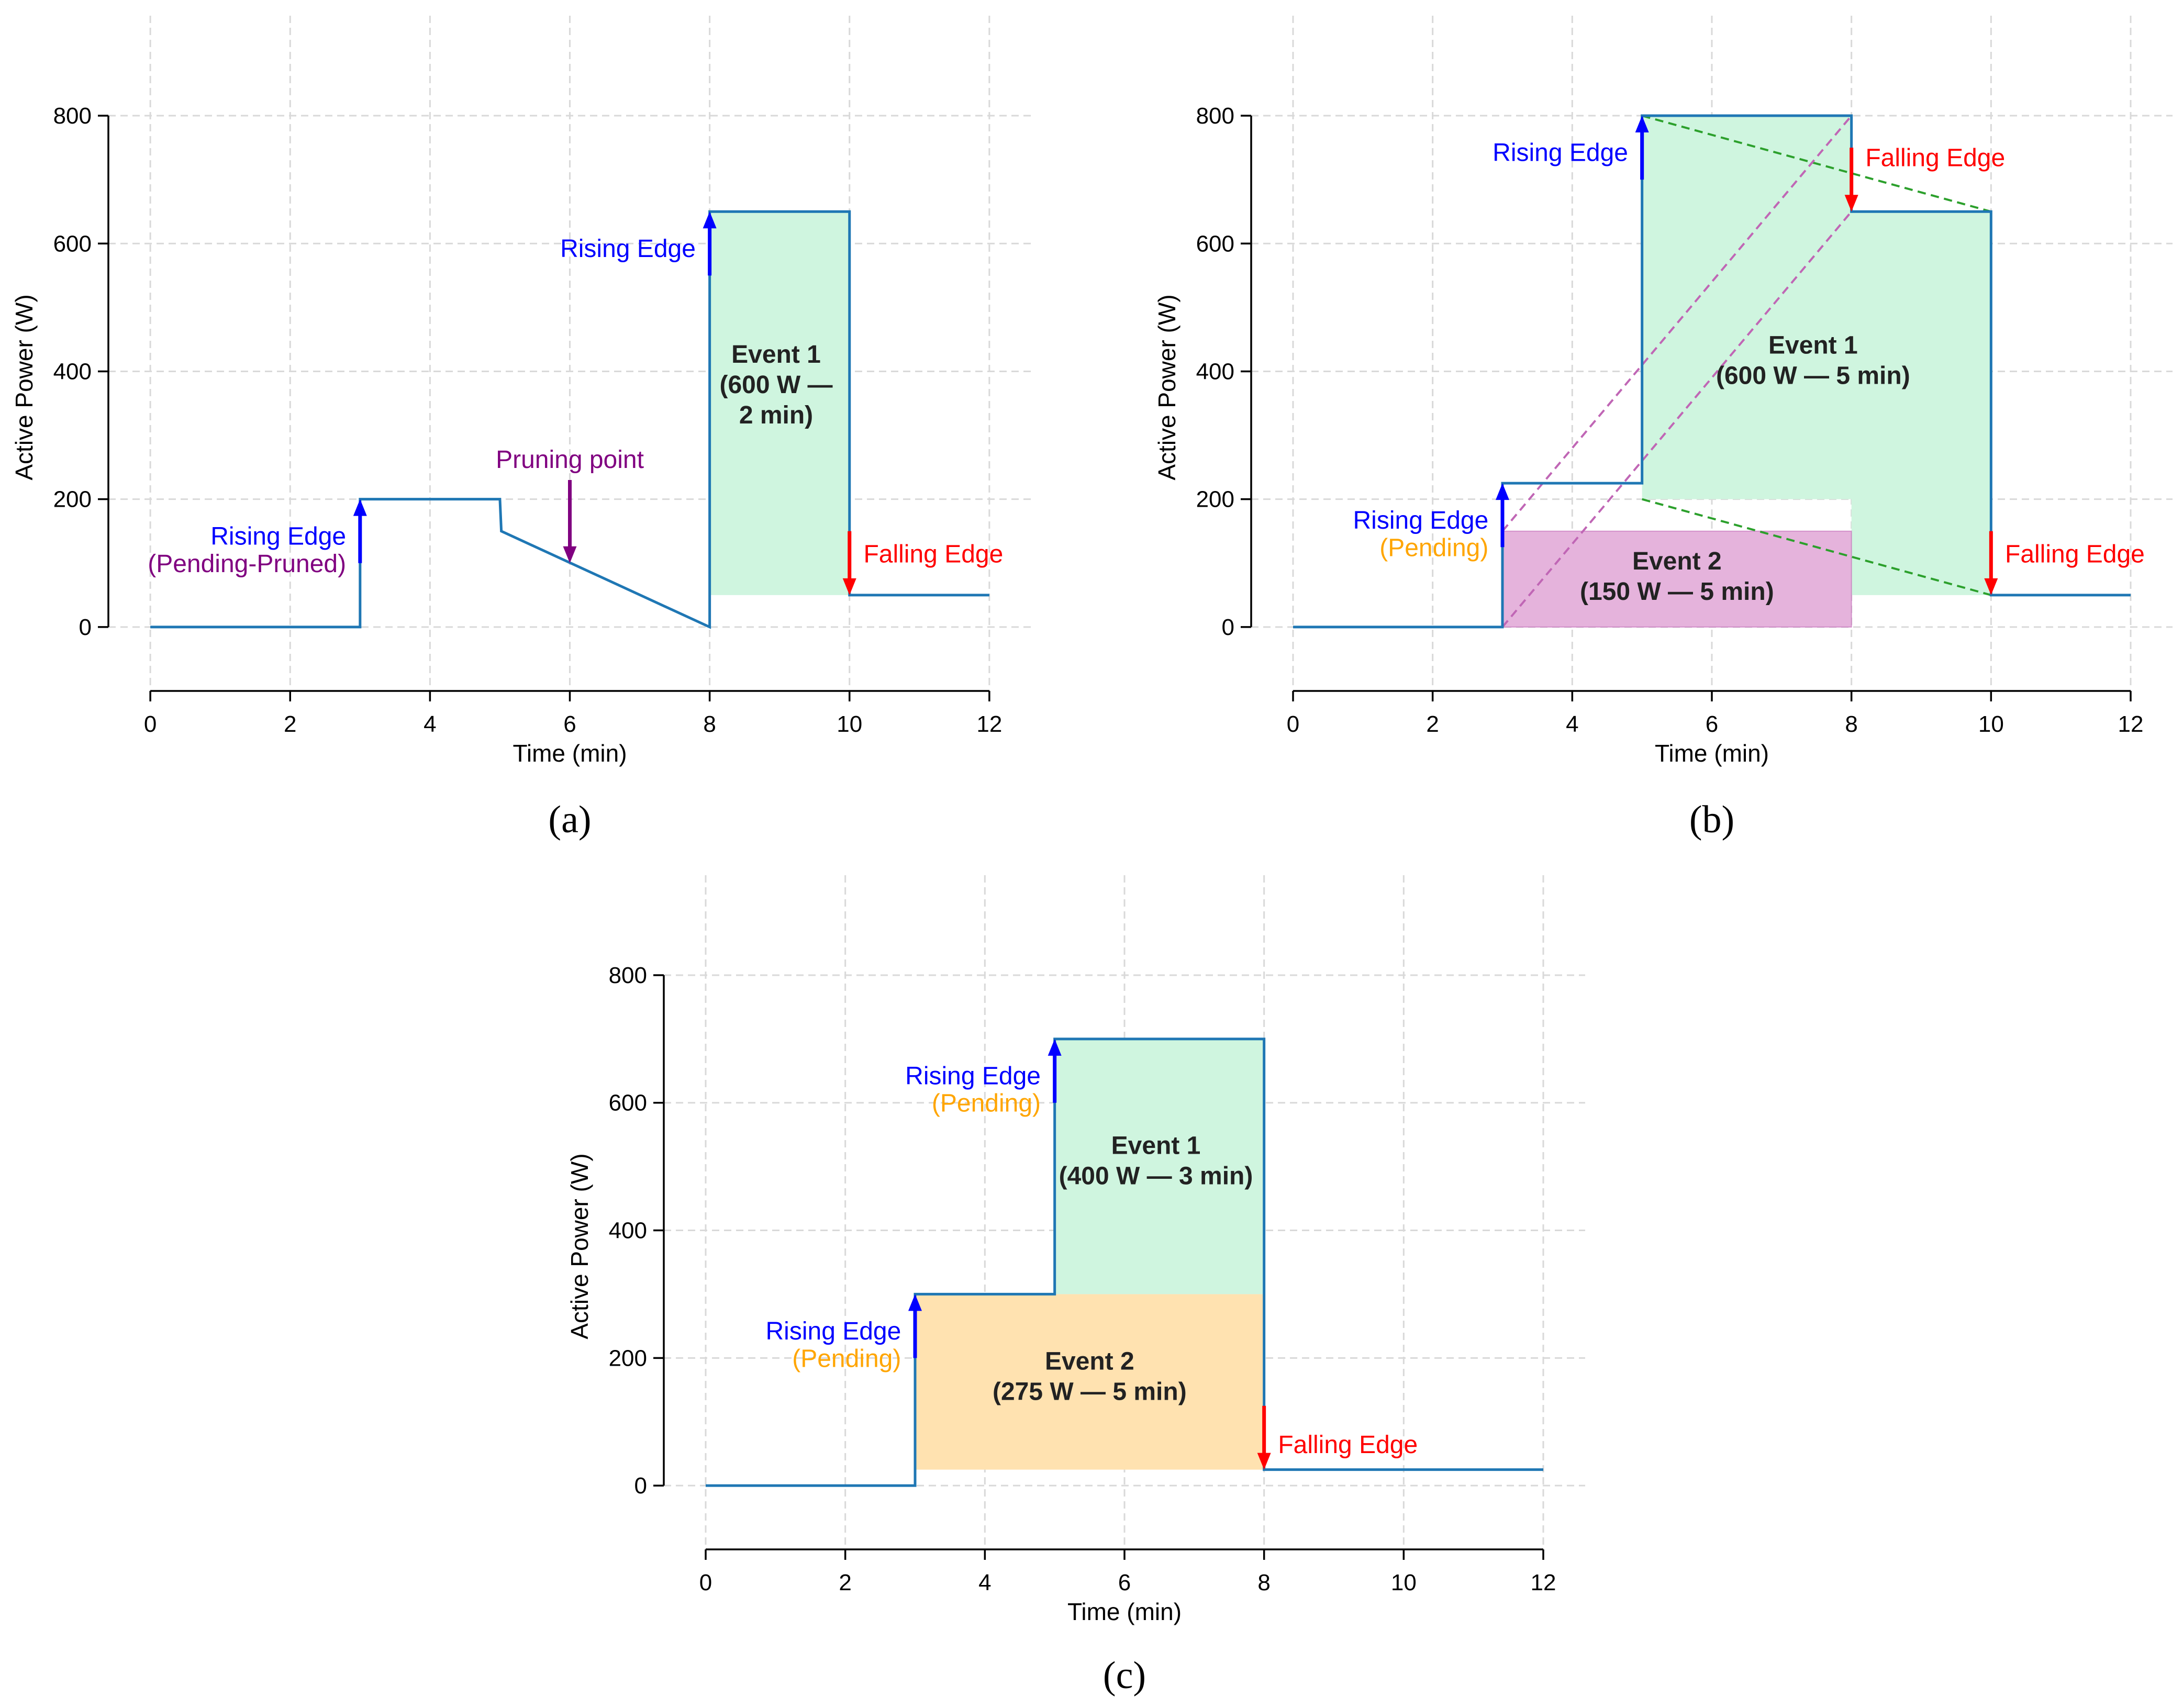  Describe the element at coordinates (776, 415) in the screenshot. I see `event-label: 2 min)` at that location.